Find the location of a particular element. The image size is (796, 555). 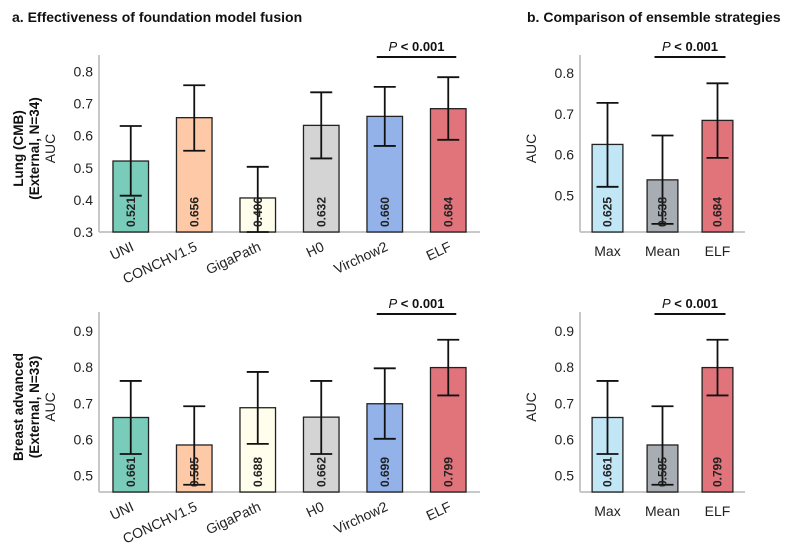

value-label: 0.406 is located at coordinates (258, 212).